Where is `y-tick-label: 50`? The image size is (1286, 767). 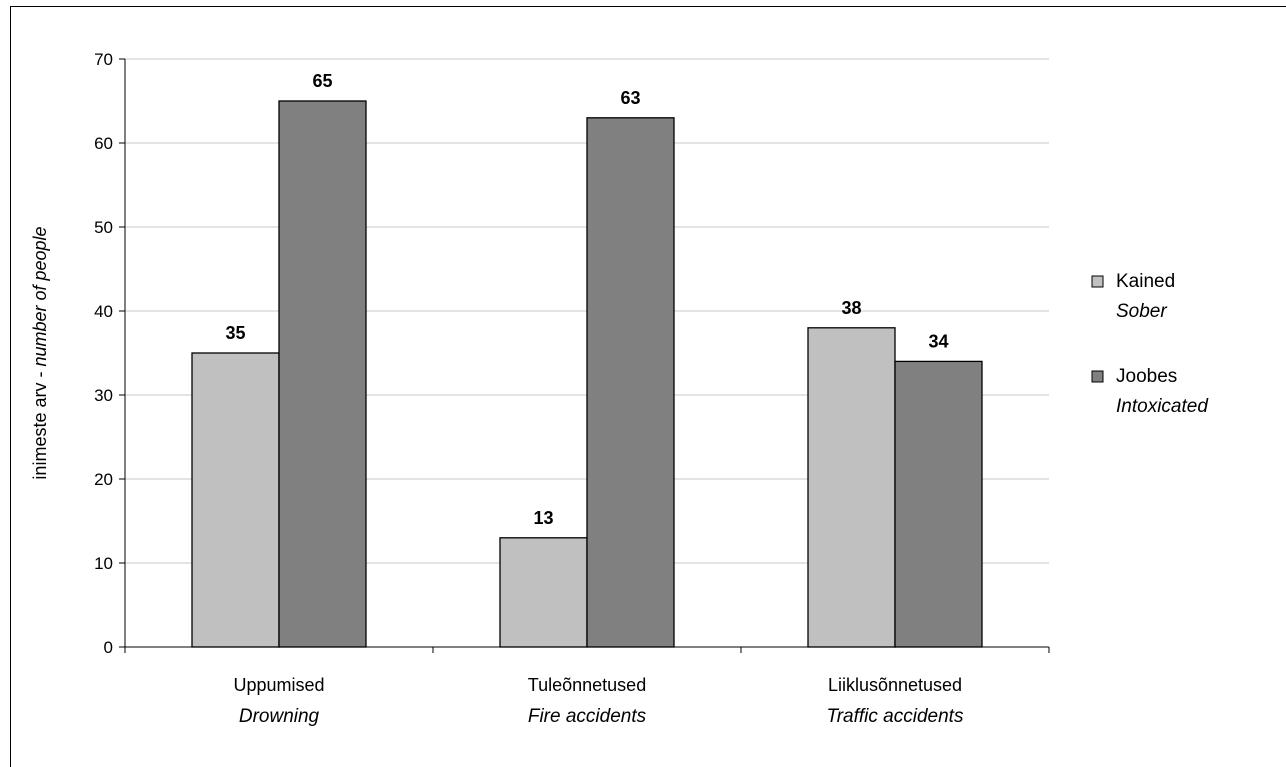
y-tick-label: 50 is located at coordinates (103, 227).